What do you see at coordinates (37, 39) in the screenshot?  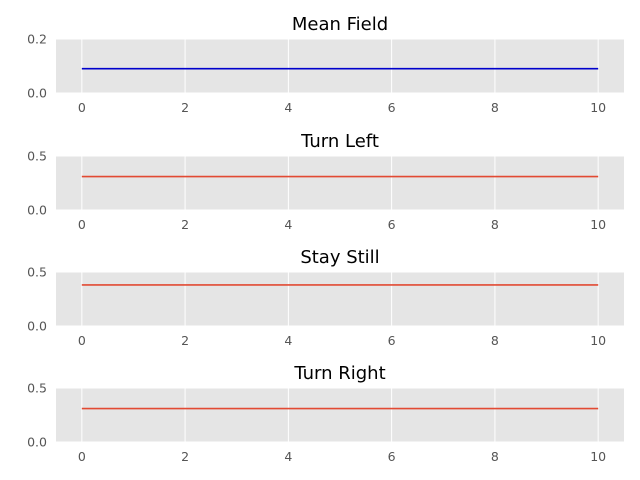 I see `panel-1-y-tick-label: 0.2` at bounding box center [37, 39].